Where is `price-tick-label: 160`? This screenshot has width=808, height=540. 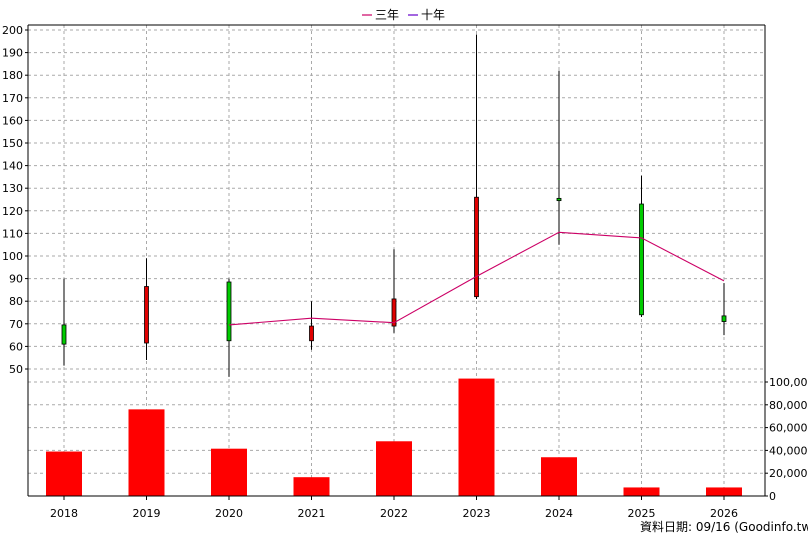
price-tick-label: 160 is located at coordinates (12, 120).